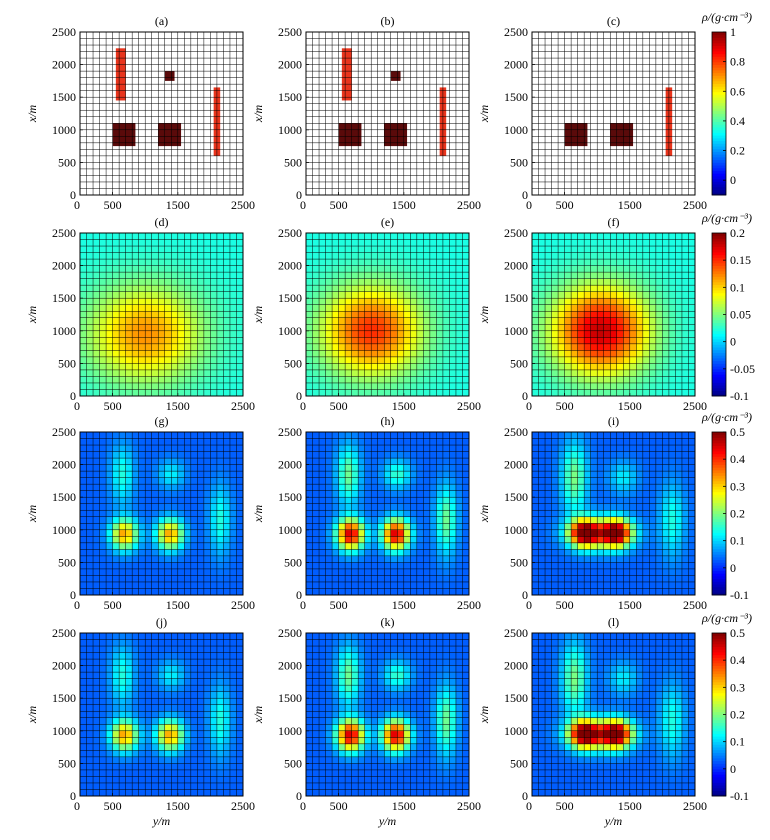 The image size is (770, 840). What do you see at coordinates (576, 135) in the screenshot?
I see `anomaly-block-left` at bounding box center [576, 135].